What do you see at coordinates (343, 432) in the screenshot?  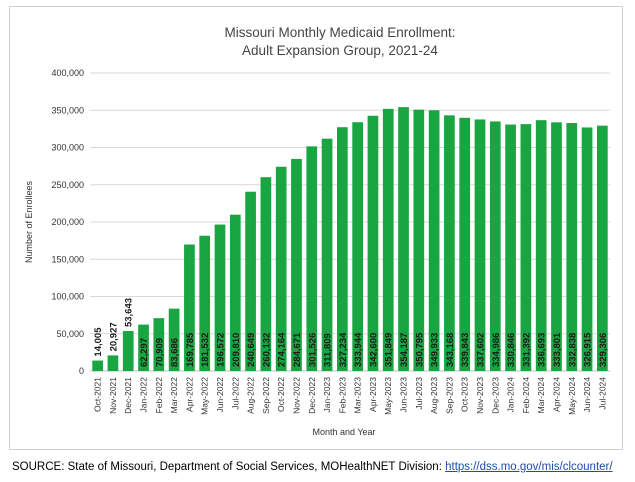 I see `x-axis-label: Month and Year` at bounding box center [343, 432].